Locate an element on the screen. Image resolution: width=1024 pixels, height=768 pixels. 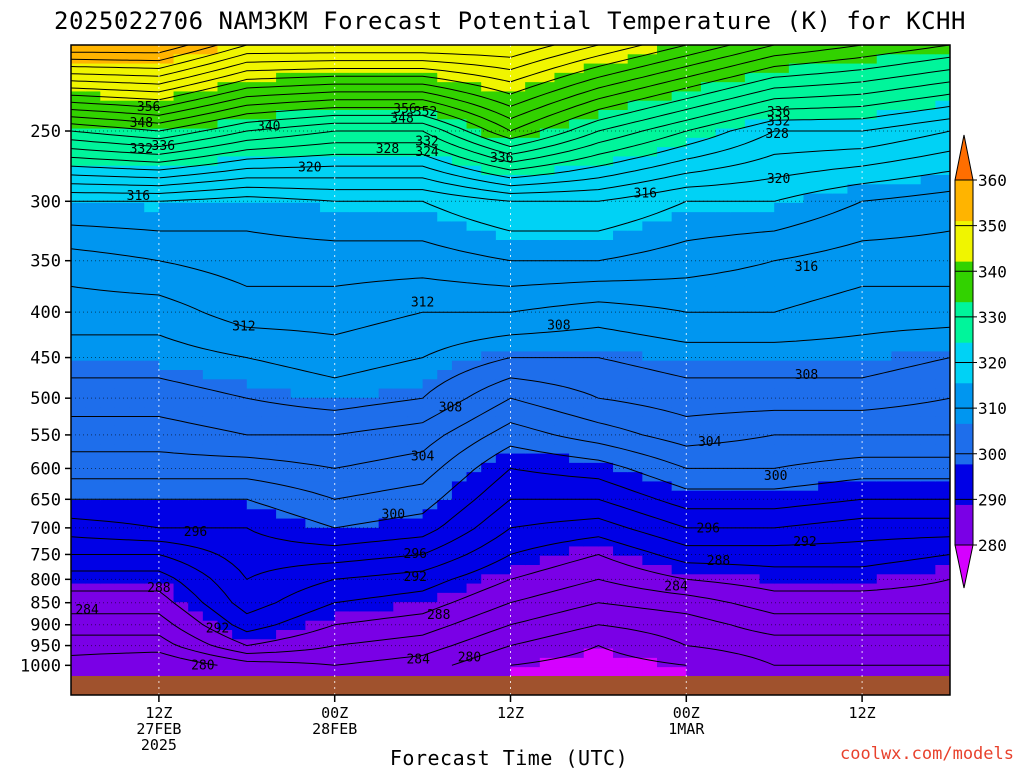
contour-label: 348 is located at coordinates (401, 118).